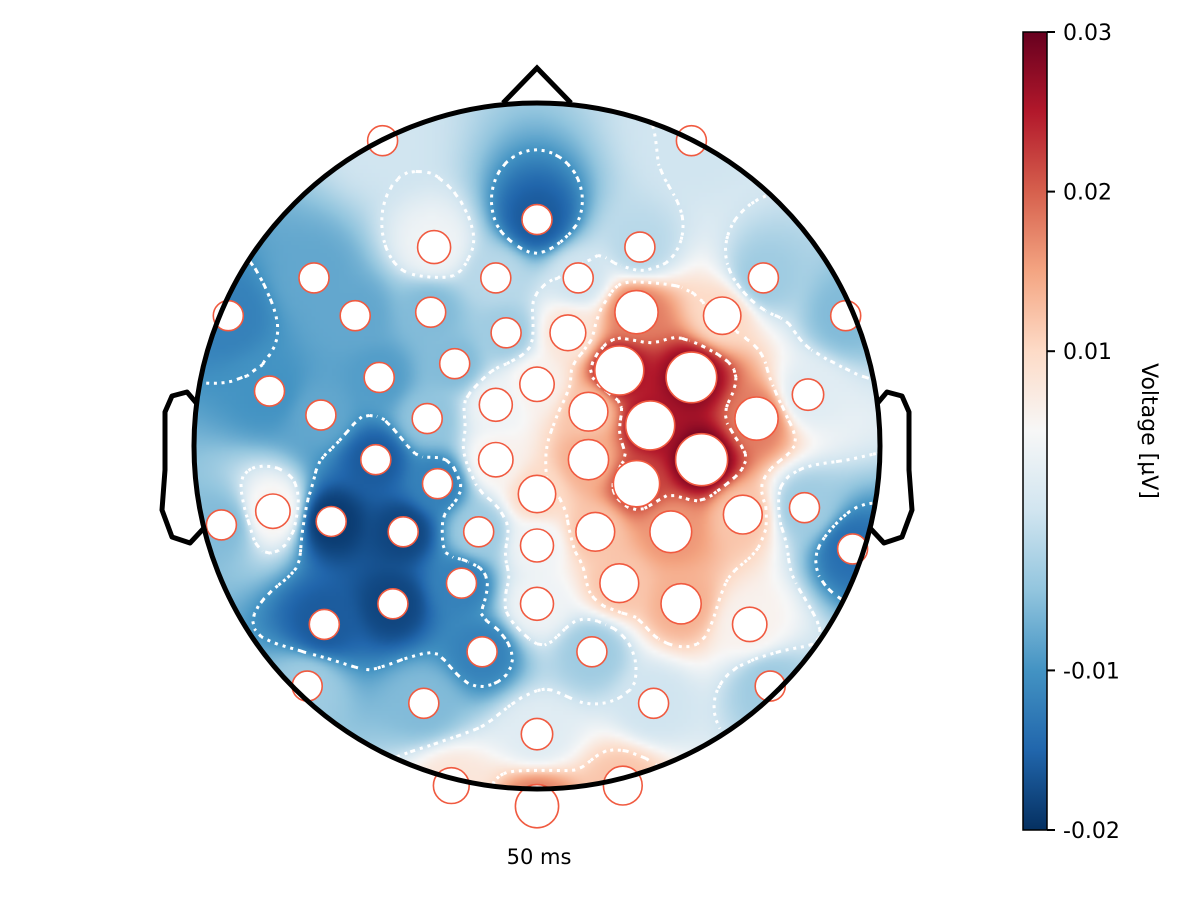 The width and height of the screenshot is (1200, 900). I want to click on time-label: 50 ms, so click(539, 857).